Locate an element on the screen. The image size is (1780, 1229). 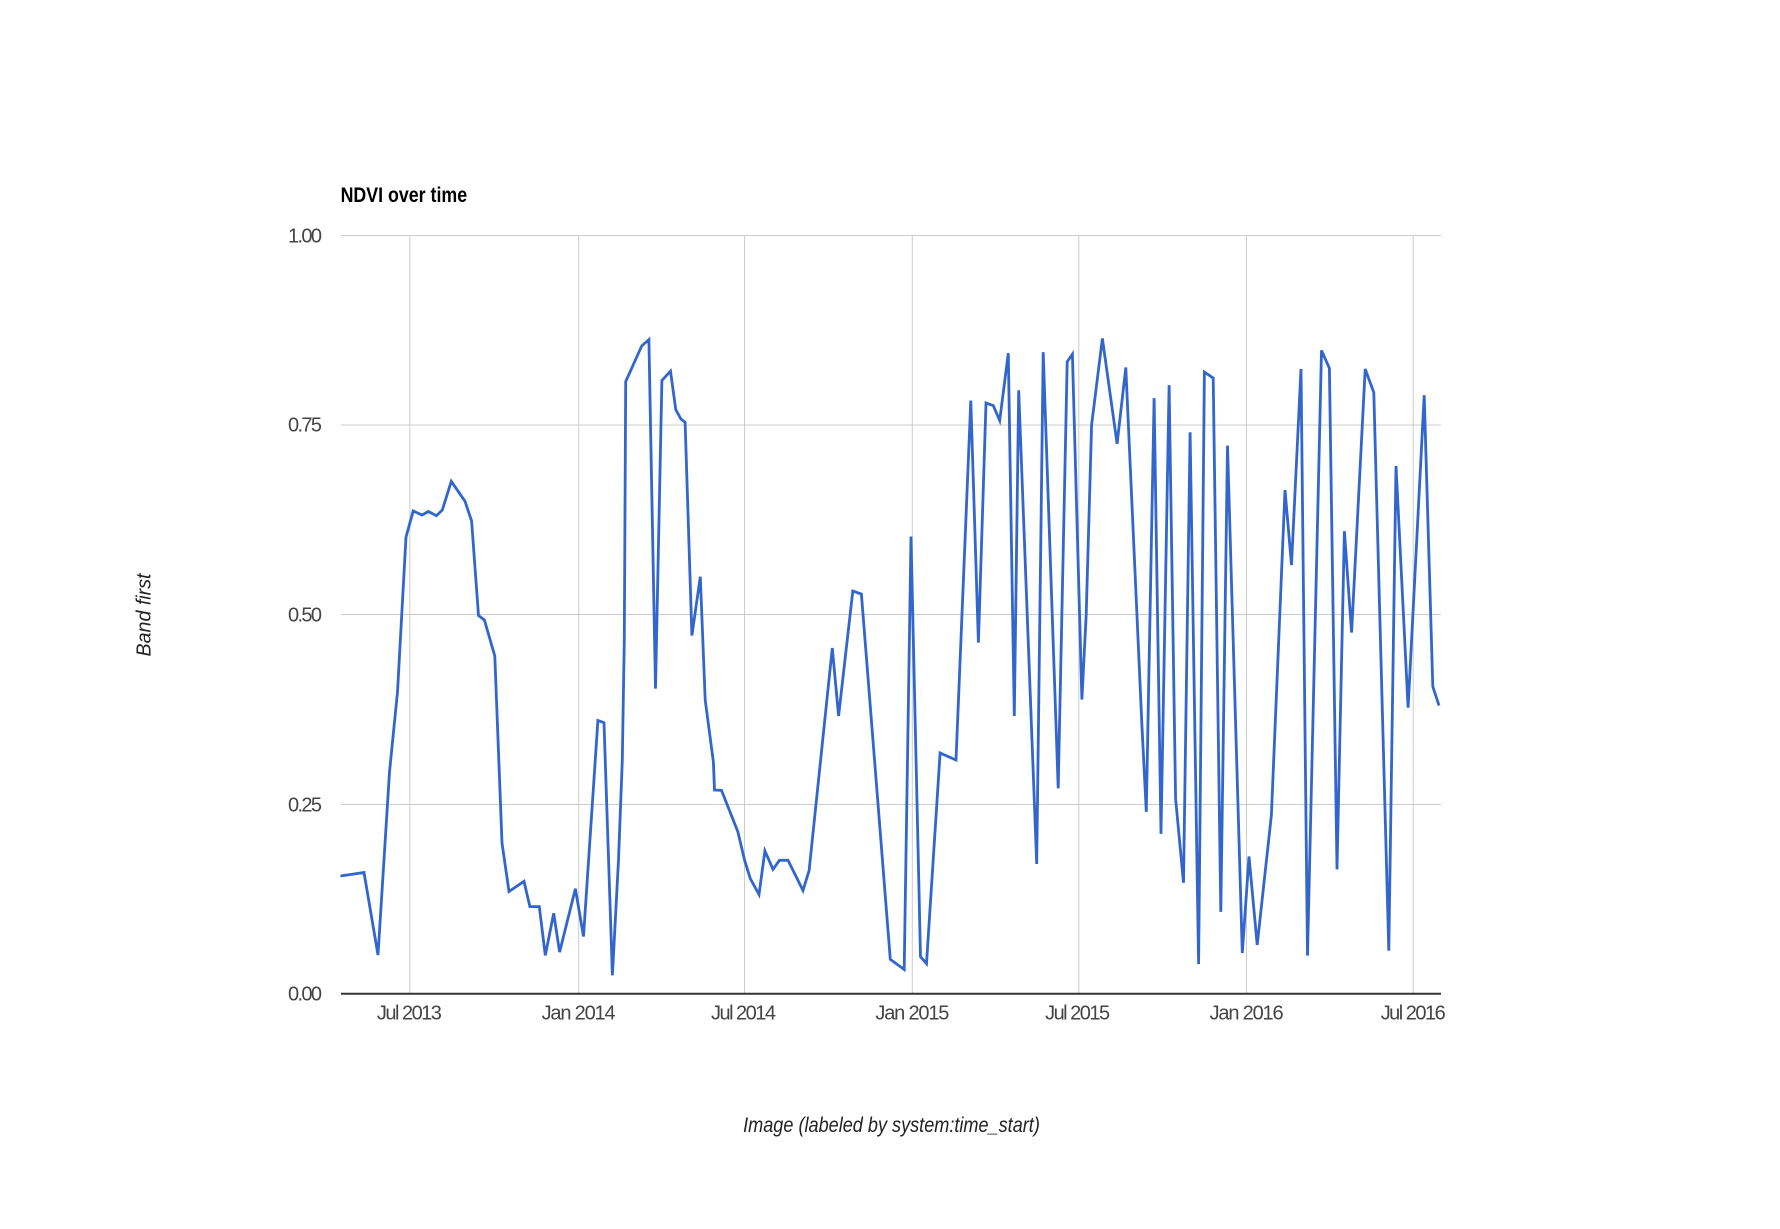
svg-text:Image (labeled by system:time_: Image (labeled by system:time_start) is located at coordinates (891, 1125).